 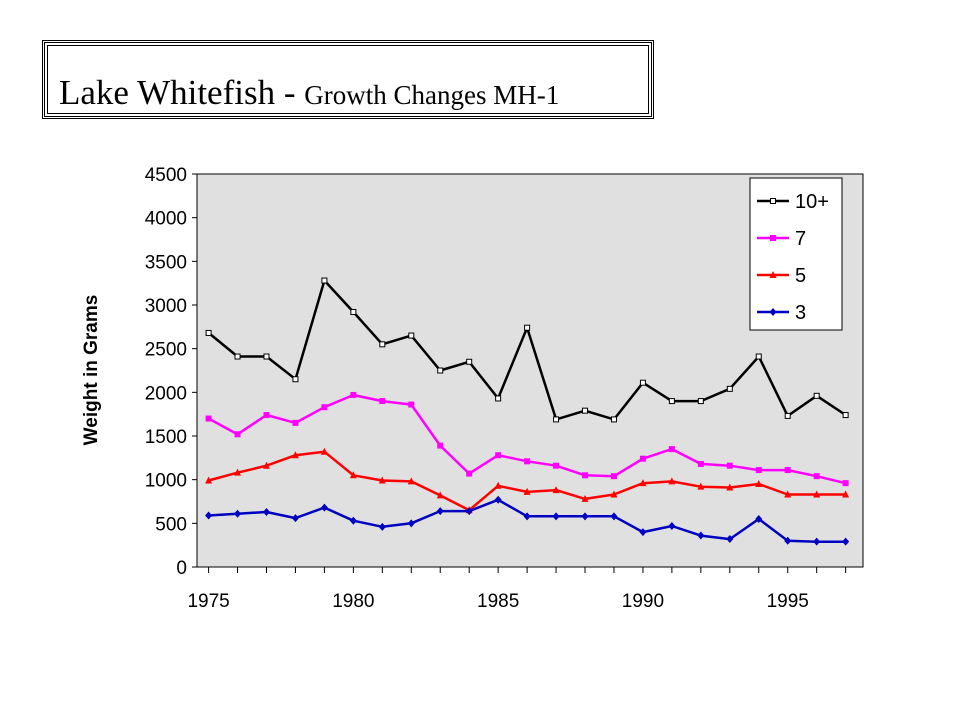 I want to click on y-tick-label: 3000, so click(x=166, y=306).